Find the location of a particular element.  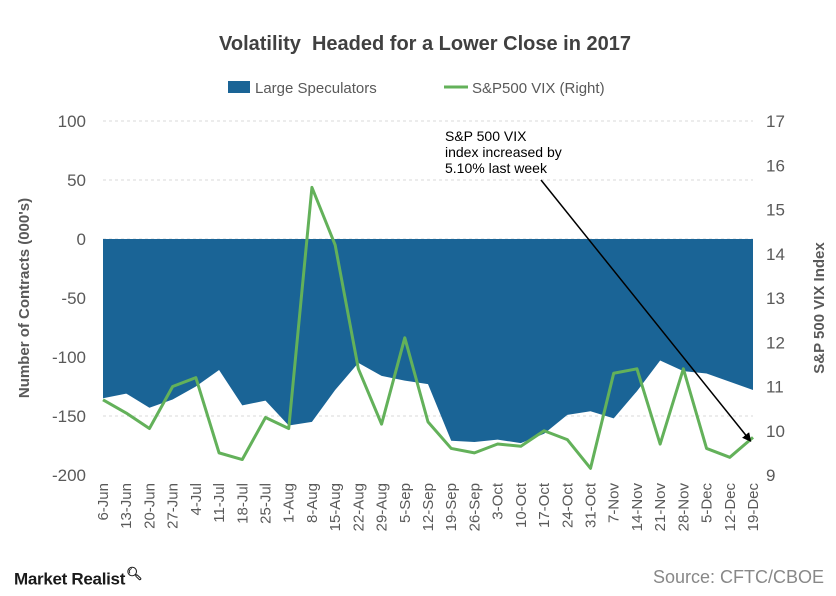

y-tick-left: -150 is located at coordinates (69, 416).